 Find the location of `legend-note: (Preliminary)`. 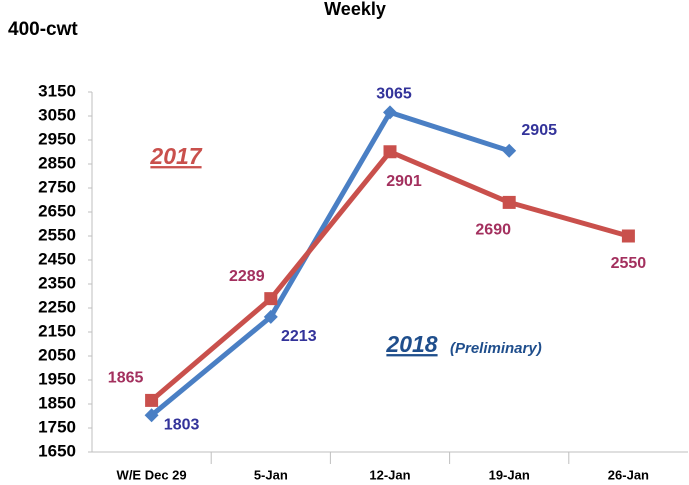

legend-note: (Preliminary) is located at coordinates (496, 348).